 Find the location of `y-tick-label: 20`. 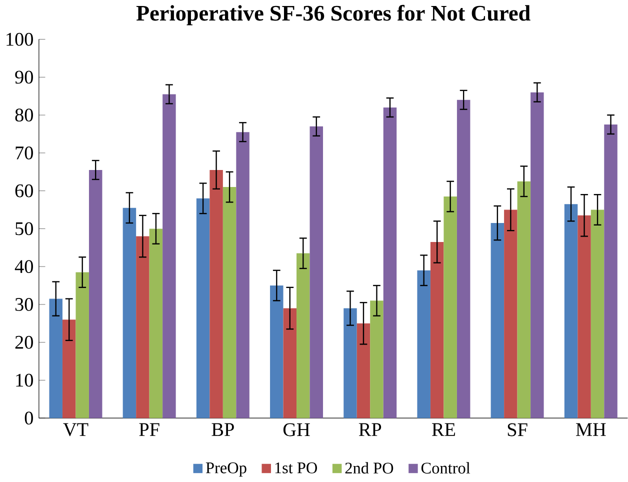

y-tick-label: 20 is located at coordinates (24, 343).